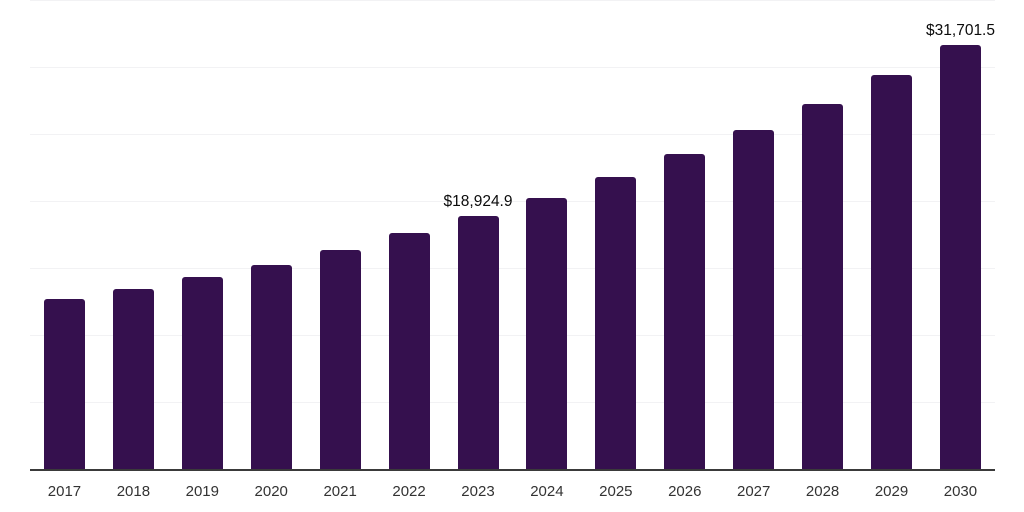 This screenshot has height=512, width=1024. I want to click on bar-2017, so click(64, 384).